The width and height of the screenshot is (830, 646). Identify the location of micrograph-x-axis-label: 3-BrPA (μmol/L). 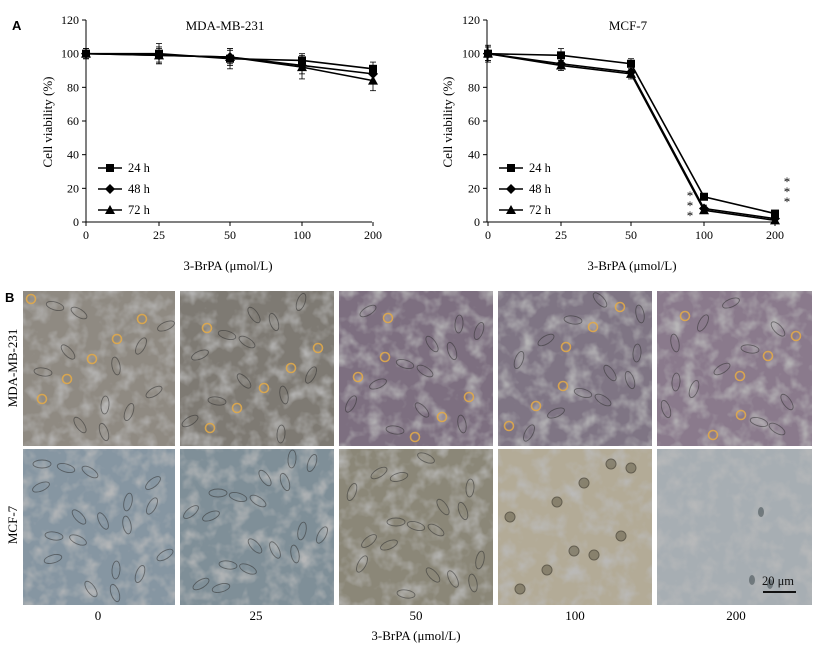
(415, 635).